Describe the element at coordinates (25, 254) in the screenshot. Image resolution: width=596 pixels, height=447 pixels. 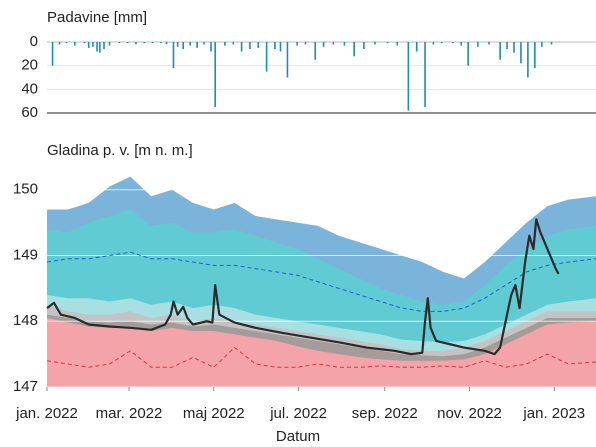
I see `y-tick-label: 149` at that location.